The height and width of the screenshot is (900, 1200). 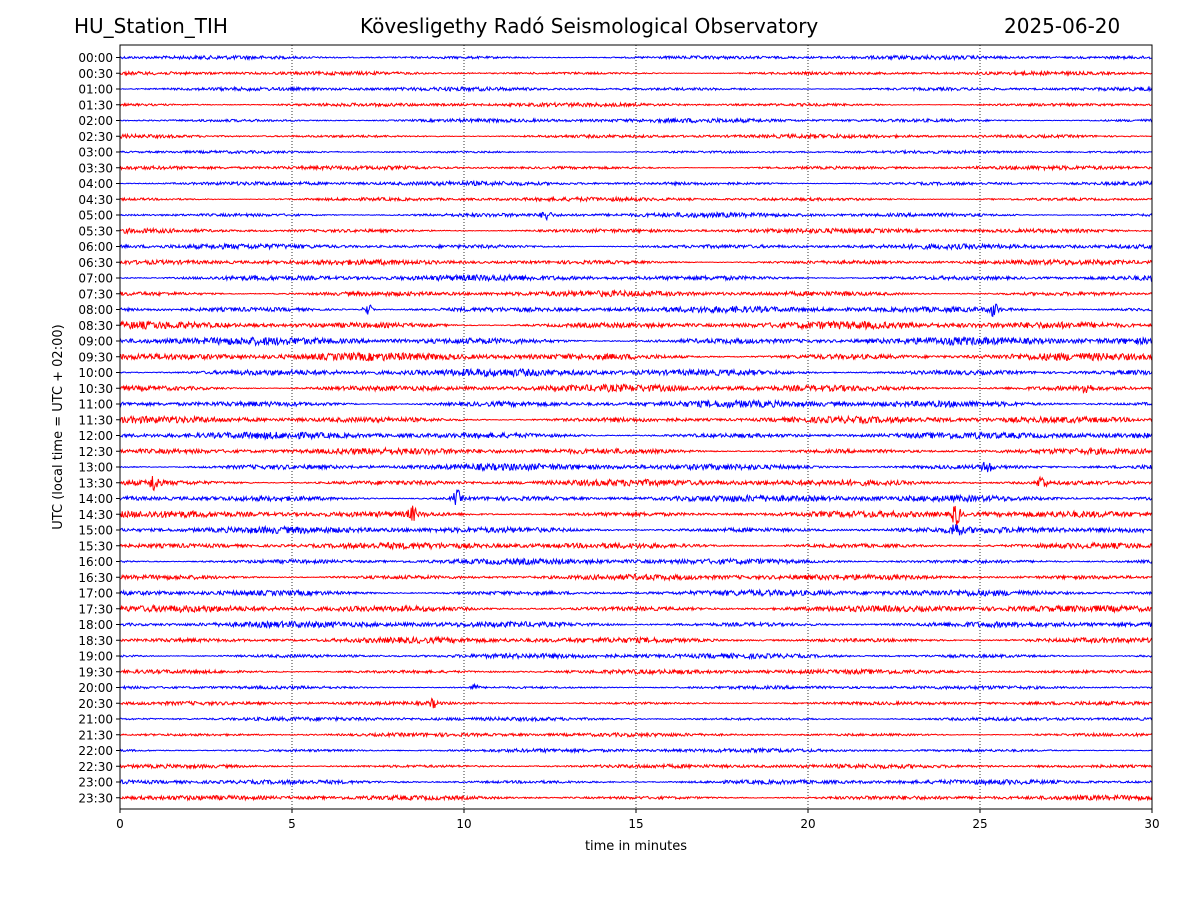 What do you see at coordinates (1062, 26) in the screenshot?
I see `chart-date: 2025-06-20` at bounding box center [1062, 26].